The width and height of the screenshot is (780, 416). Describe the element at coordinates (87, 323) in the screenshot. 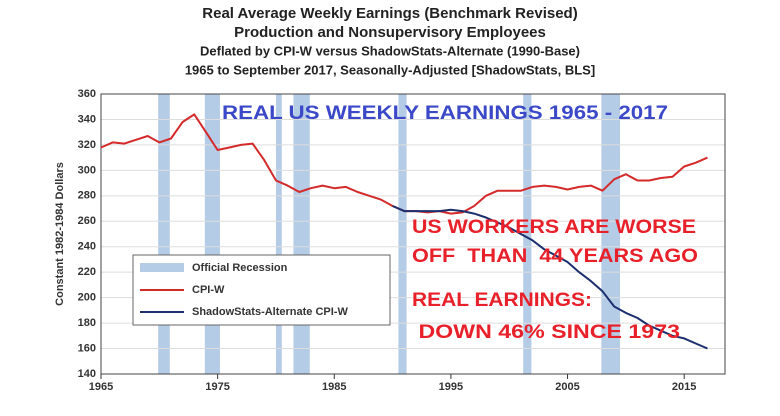

I see `y-tick-label: 180` at that location.